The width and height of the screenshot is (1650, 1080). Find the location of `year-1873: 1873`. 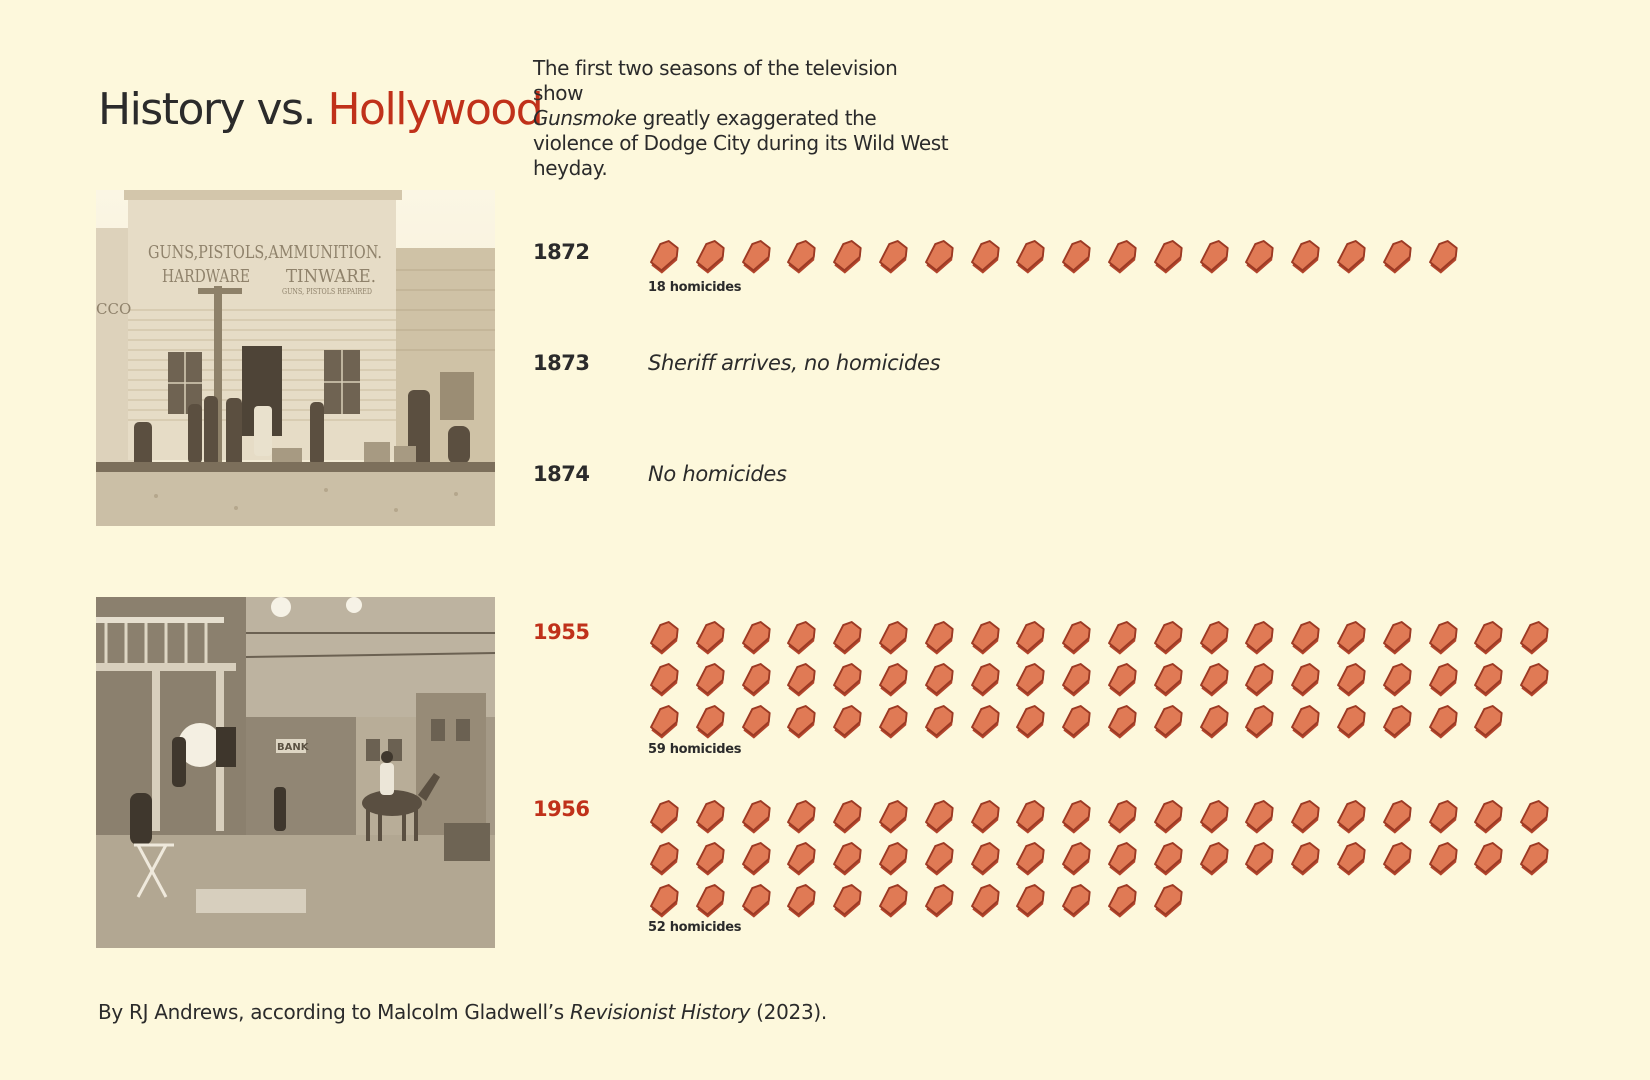

year-1873: 1873 is located at coordinates (561, 363).